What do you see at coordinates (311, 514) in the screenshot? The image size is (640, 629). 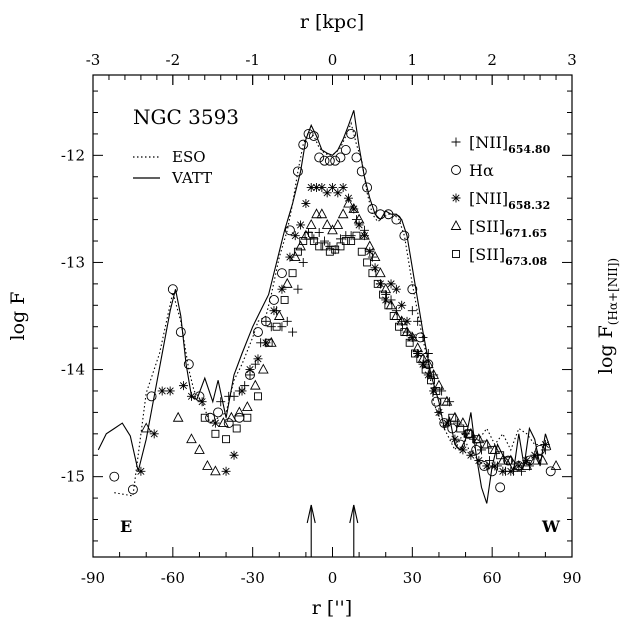 I see `position-arrow-head` at bounding box center [311, 514].